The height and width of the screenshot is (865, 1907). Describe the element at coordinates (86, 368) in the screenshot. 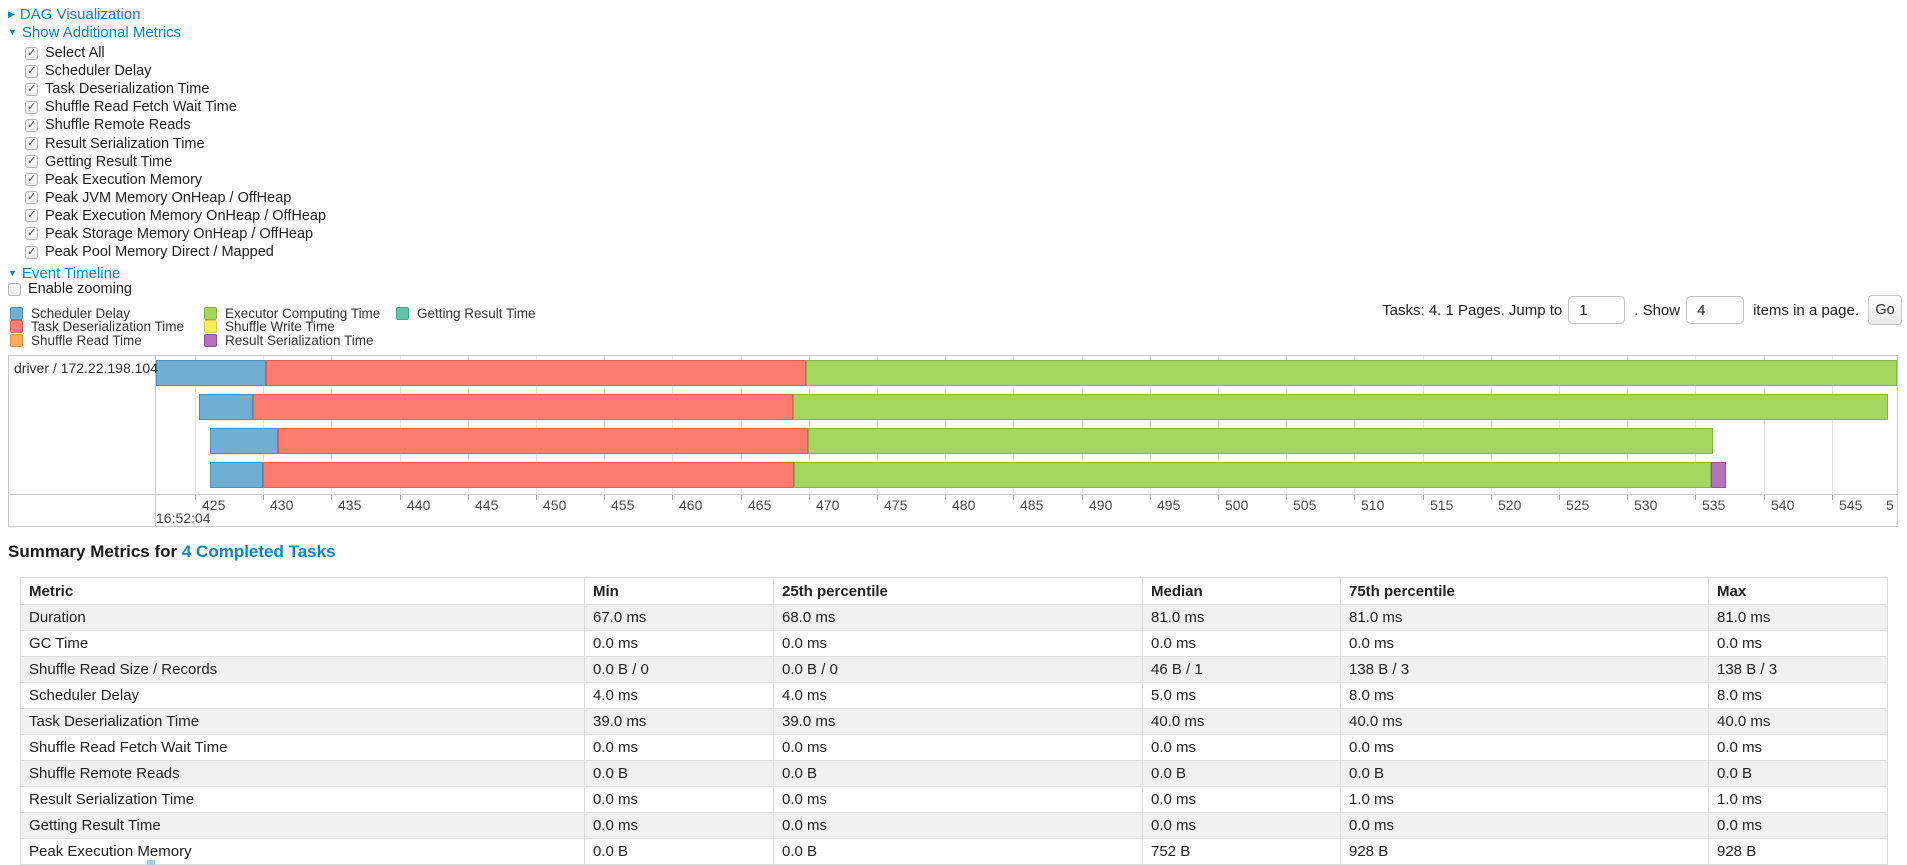

I see `executor-label: driver / 172.22.198.104` at that location.